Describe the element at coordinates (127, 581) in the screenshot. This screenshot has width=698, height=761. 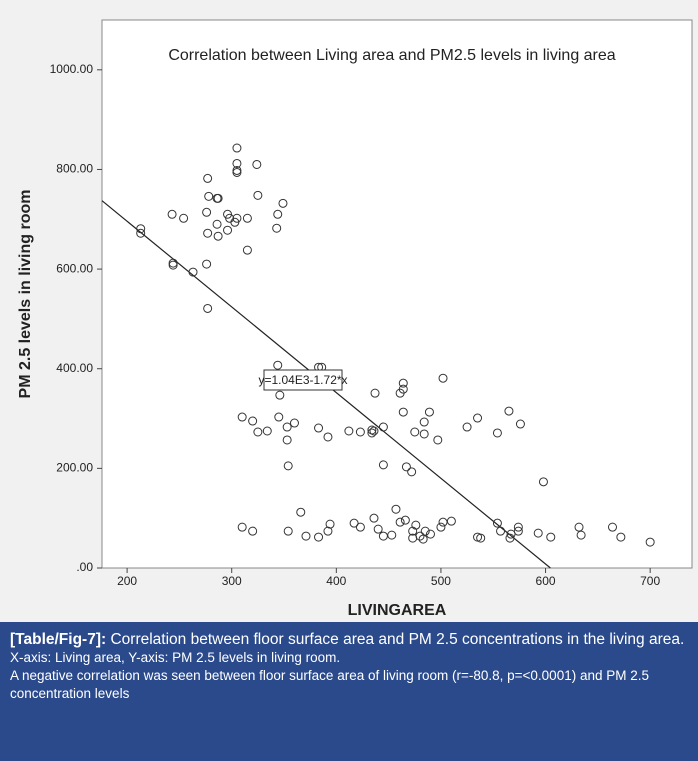
I see `x-tick-label: 200` at that location.